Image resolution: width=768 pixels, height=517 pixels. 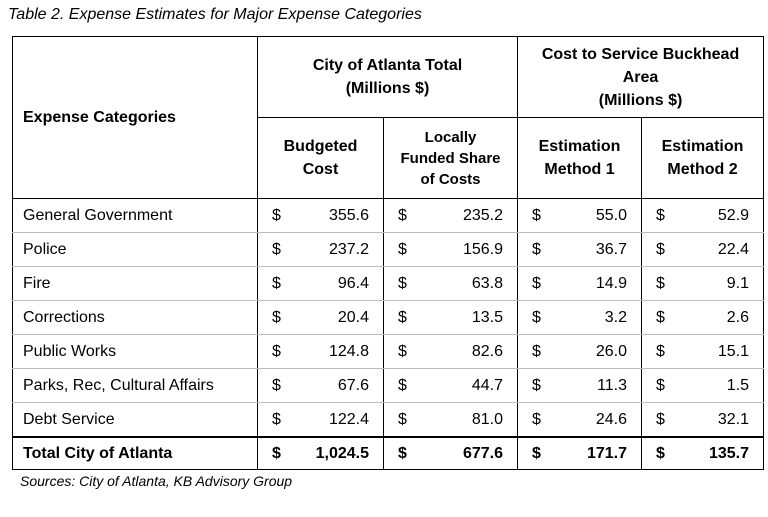 I want to click on table-row: Public Works $124.8 $82.6 $26.0 $15.1, so click(x=388, y=351).